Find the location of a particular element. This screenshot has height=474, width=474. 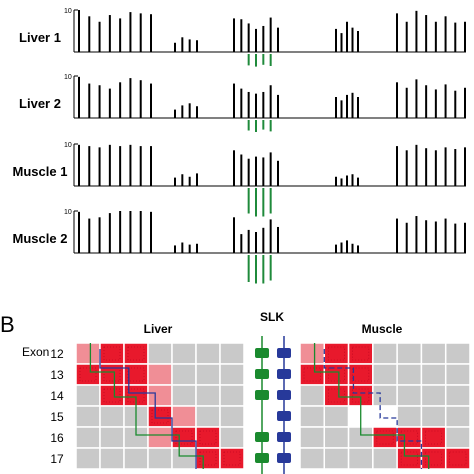

exon-label: 17 is located at coordinates (57, 459).